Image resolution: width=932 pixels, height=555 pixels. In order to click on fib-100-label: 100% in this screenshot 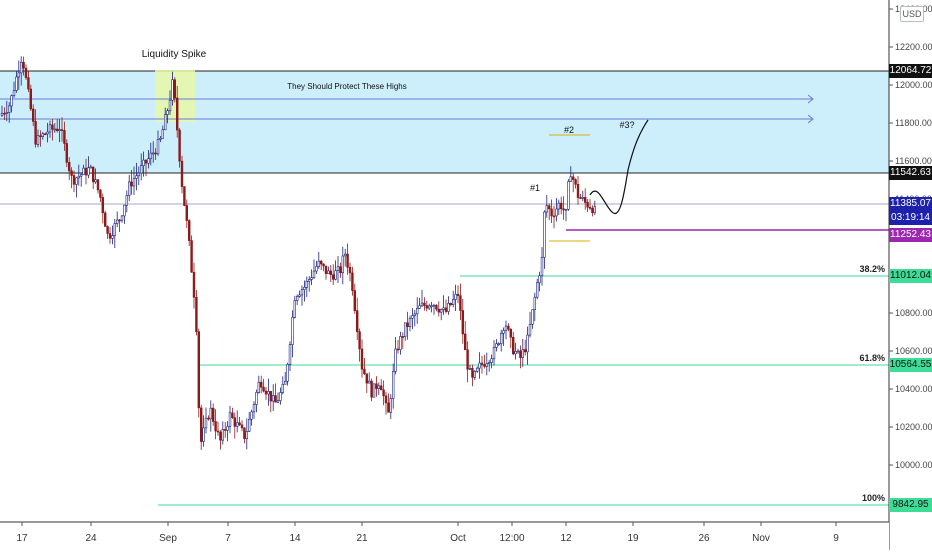, I will do `click(873, 498)`.